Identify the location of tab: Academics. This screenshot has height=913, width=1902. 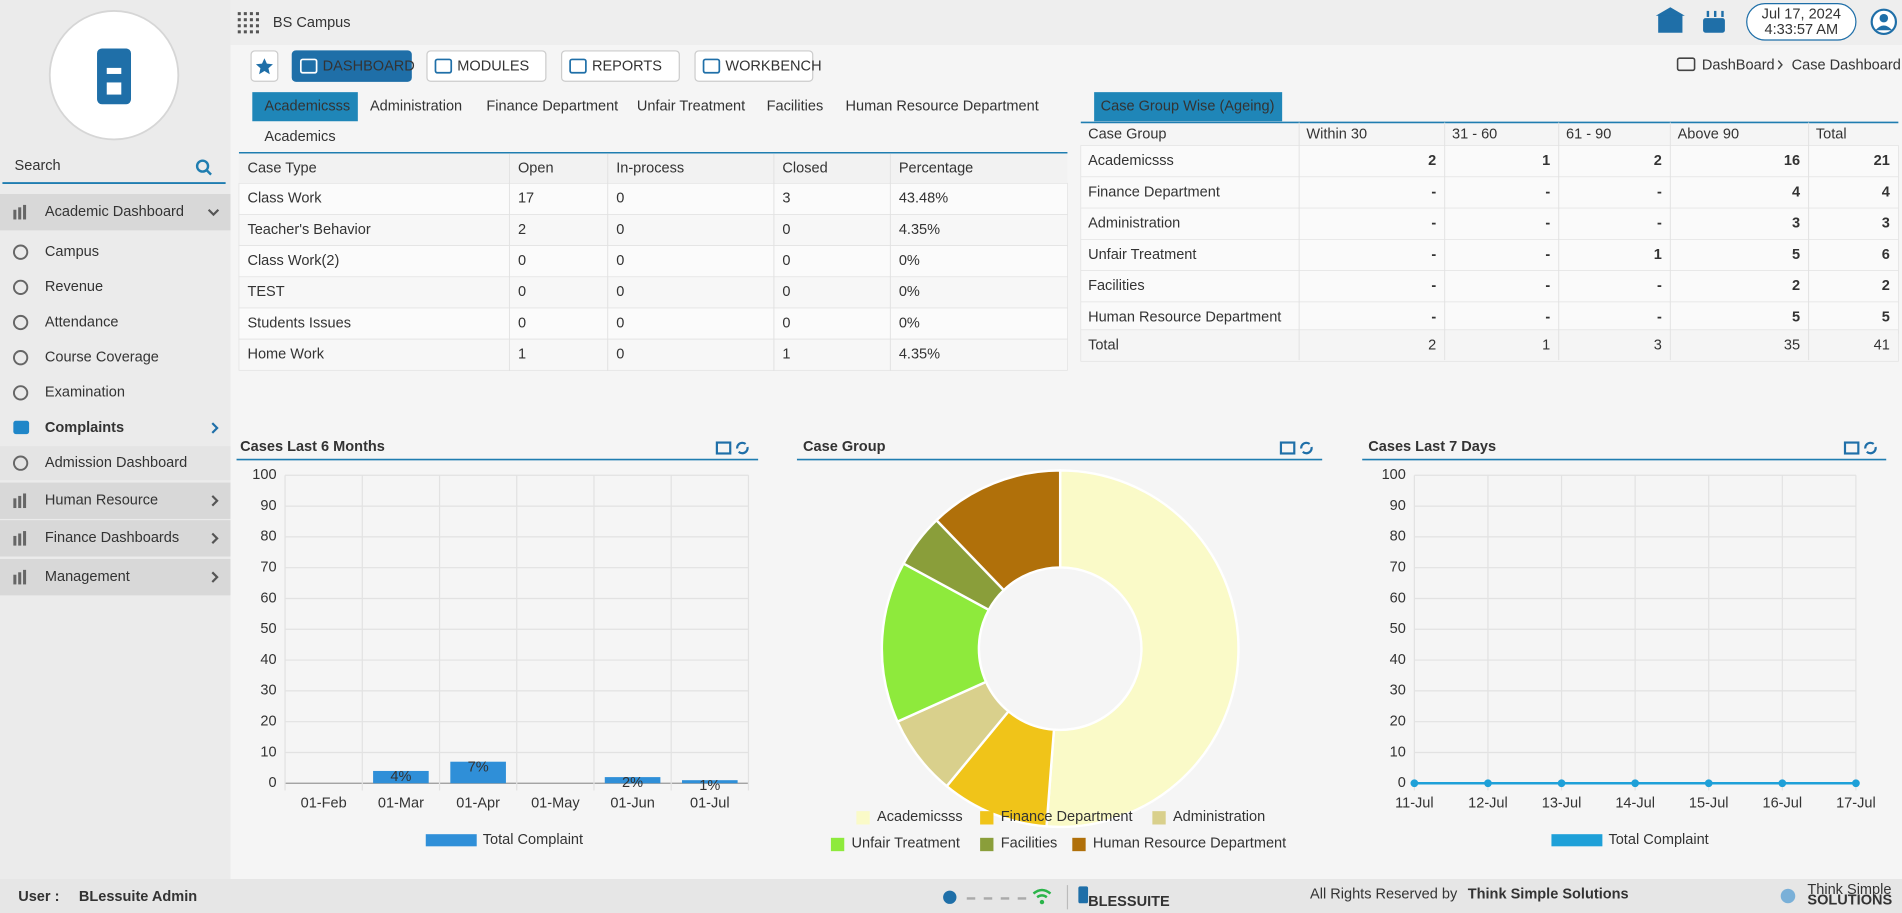
(299, 137).